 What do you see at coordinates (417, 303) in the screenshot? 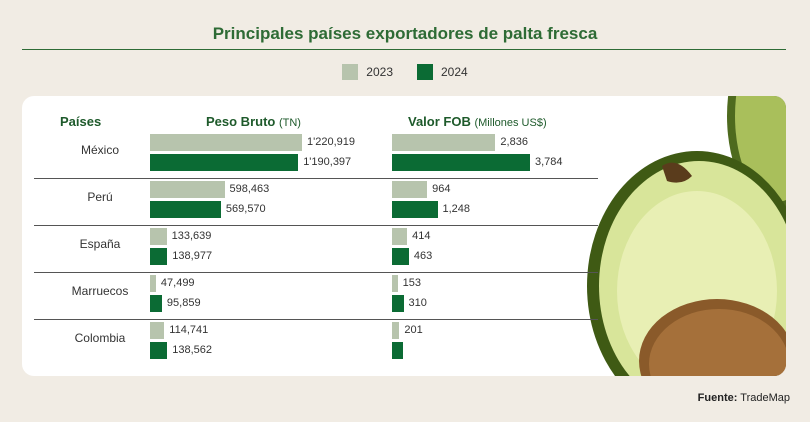
I see `value-label-fob-2024-marruecos: 310` at bounding box center [417, 303].